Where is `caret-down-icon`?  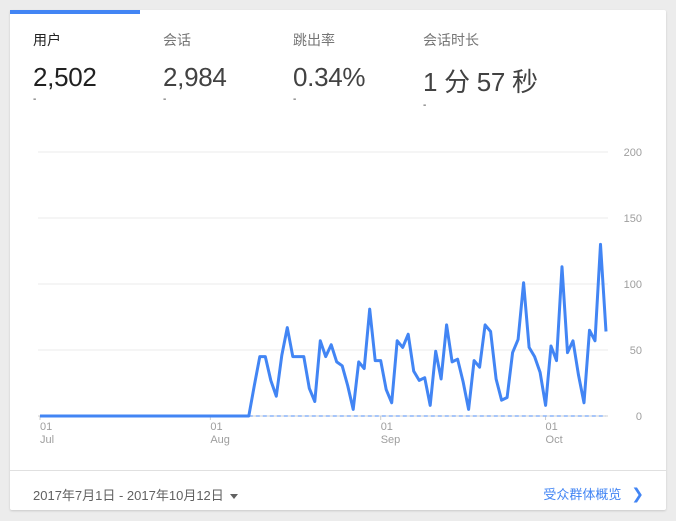
caret-down-icon is located at coordinates (233, 497).